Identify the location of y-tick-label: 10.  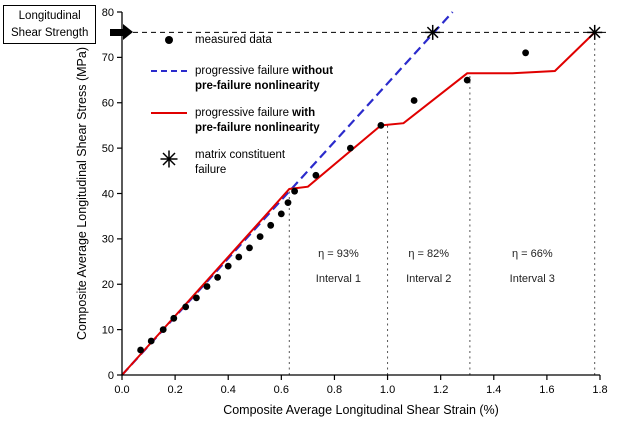
(108, 330).